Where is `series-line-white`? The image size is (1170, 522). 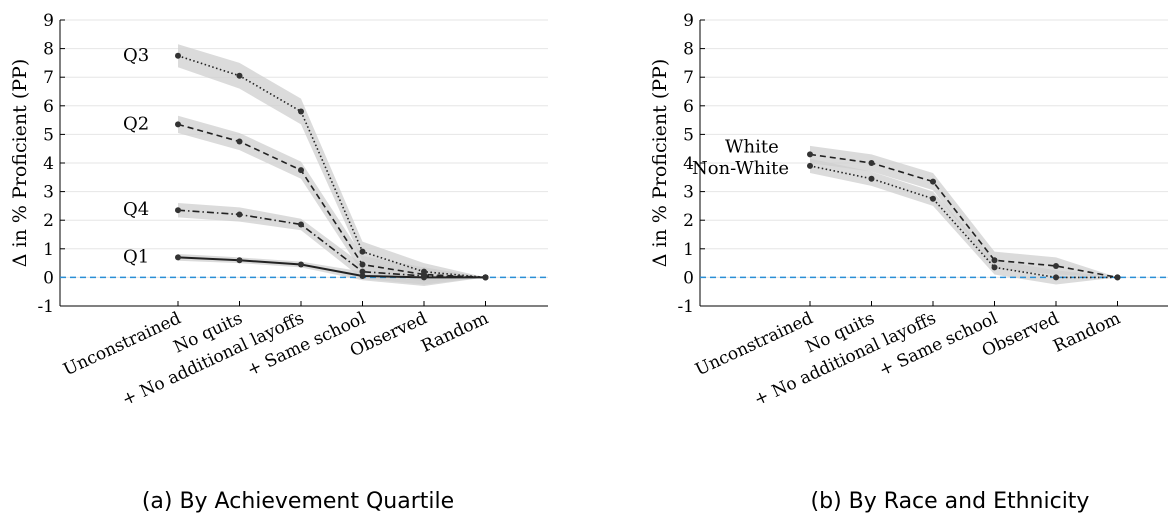 series-line-white is located at coordinates (963, 216).